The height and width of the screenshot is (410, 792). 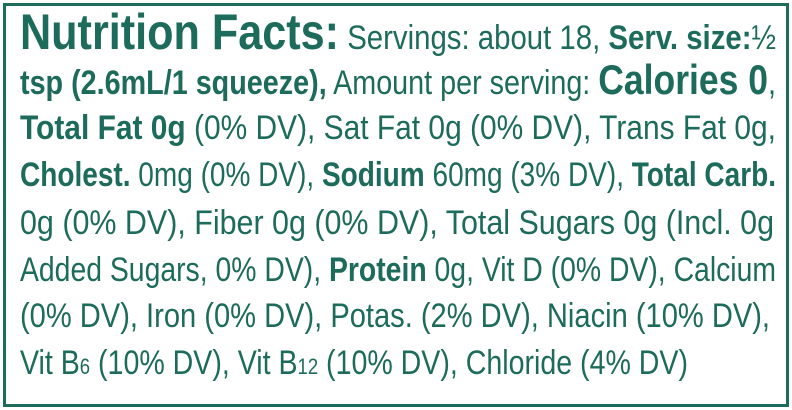 I want to click on text: Servings: about 18,, so click(x=474, y=38).